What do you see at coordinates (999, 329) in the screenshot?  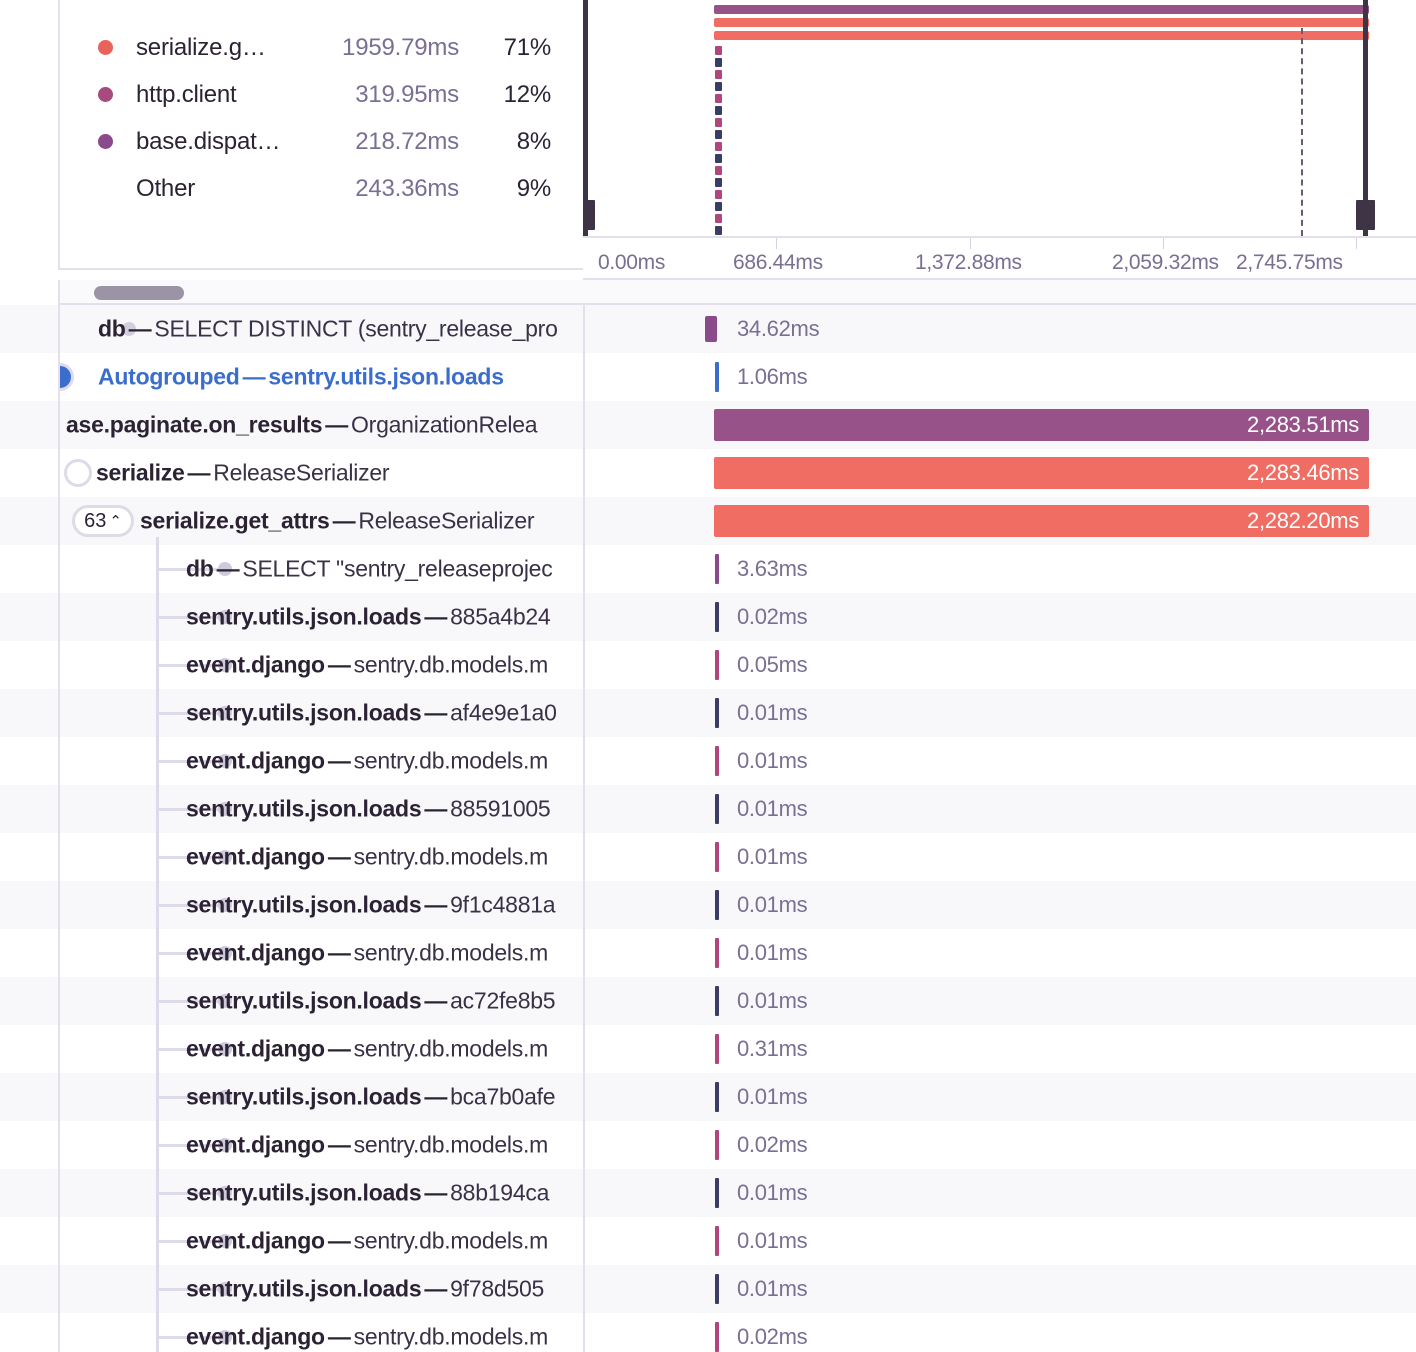 I see `span-row-bar-cell: 34.62ms` at bounding box center [999, 329].